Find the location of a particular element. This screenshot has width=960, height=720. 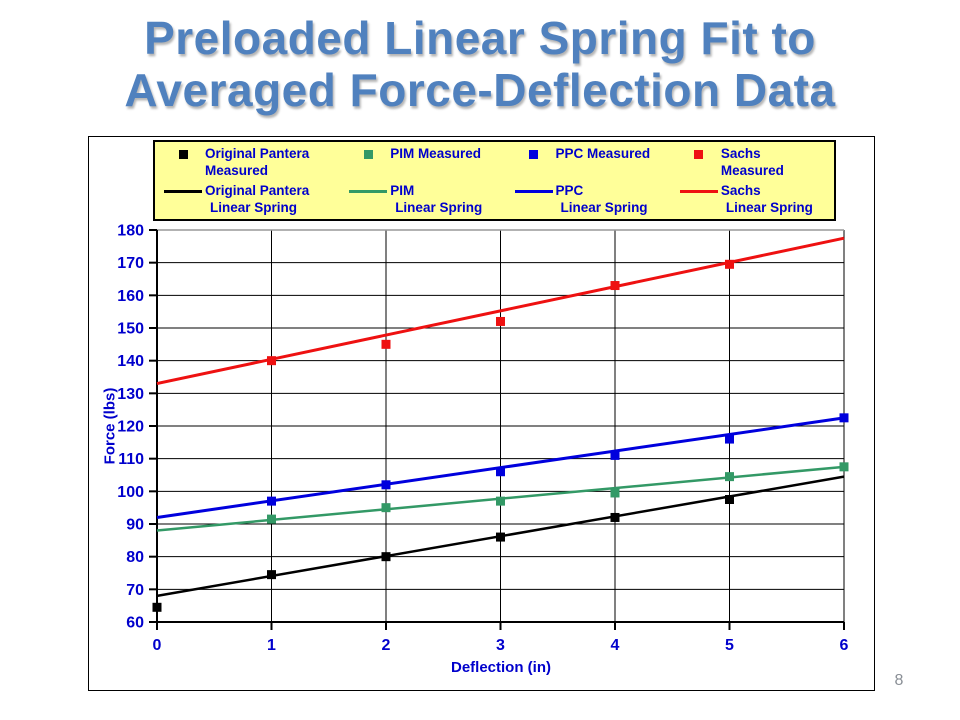

legend-label-line1: PIM is located at coordinates (402, 190).